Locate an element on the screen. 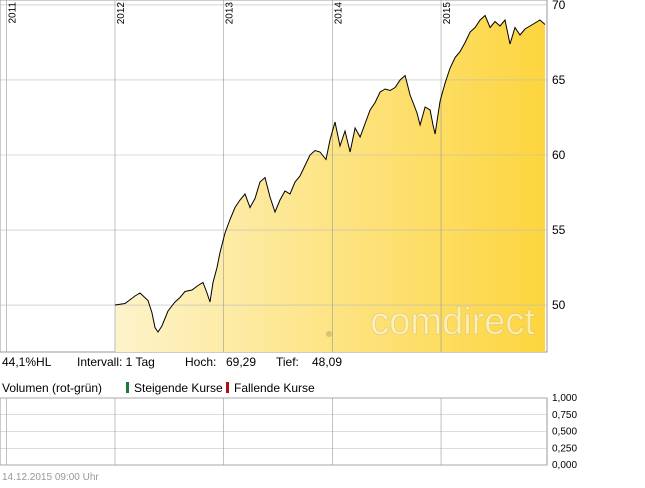 This screenshot has width=645, height=488. info-high-label: Hoch: is located at coordinates (200, 362).